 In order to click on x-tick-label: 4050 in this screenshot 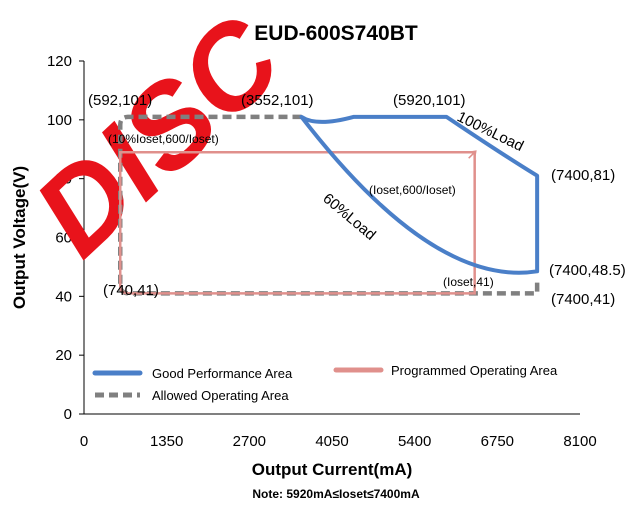, I will do `click(331, 441)`.